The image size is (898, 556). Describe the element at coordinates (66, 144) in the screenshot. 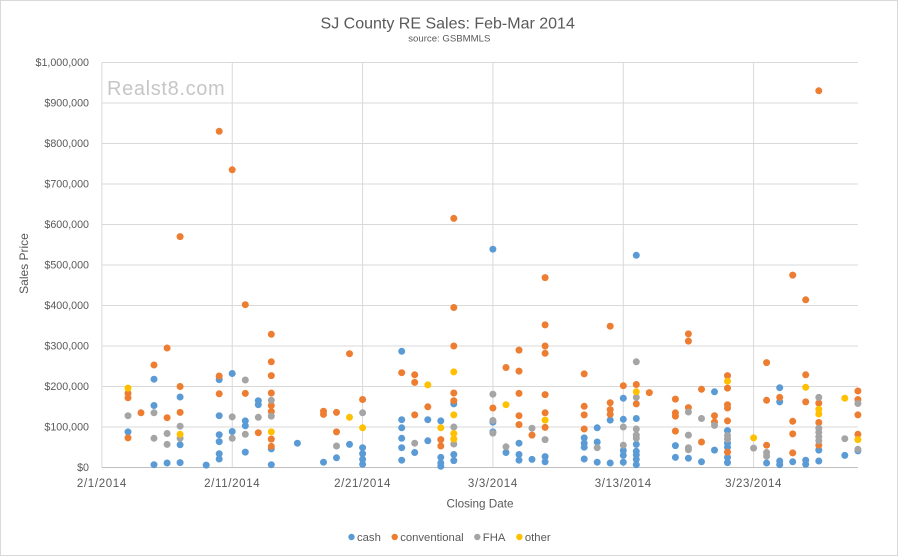

I see `svg-text: $800,000` at that location.